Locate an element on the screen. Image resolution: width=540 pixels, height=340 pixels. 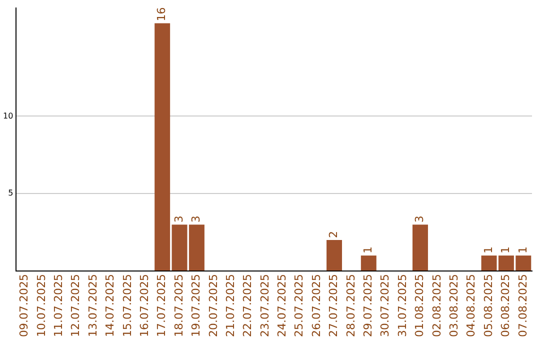
x-tick-label: 25.07.2025 is located at coordinates (299, 306).